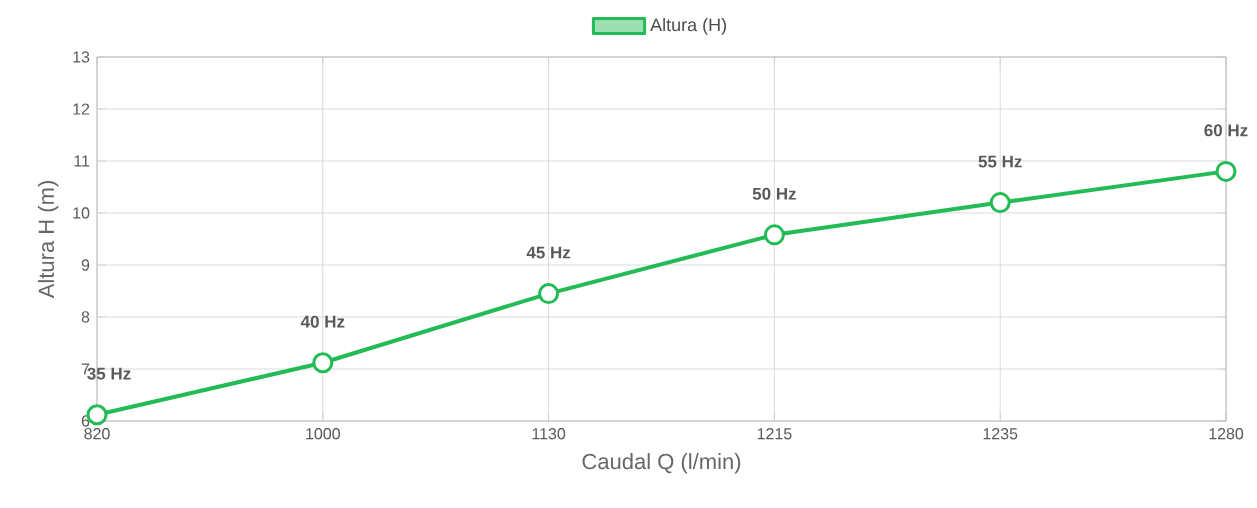 The image size is (1257, 508). What do you see at coordinates (688, 26) in the screenshot?
I see `legend-label: Altura (H)` at bounding box center [688, 26].